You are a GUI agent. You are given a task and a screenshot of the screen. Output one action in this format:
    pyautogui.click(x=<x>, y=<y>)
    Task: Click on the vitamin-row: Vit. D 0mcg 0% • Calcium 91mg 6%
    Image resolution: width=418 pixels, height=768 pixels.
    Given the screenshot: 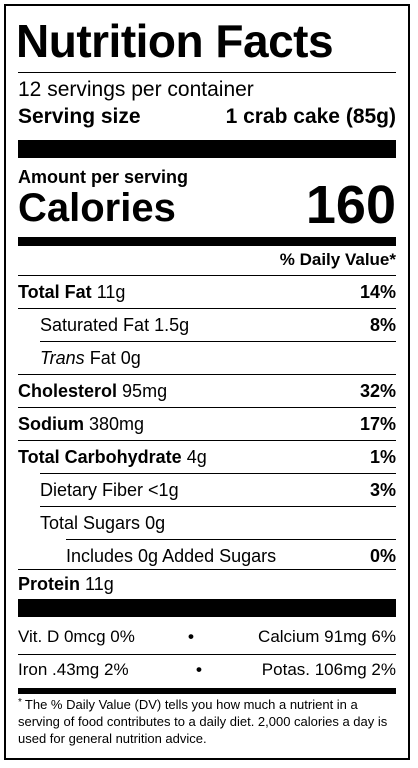 What is the action you would take?
    pyautogui.click(x=207, y=637)
    